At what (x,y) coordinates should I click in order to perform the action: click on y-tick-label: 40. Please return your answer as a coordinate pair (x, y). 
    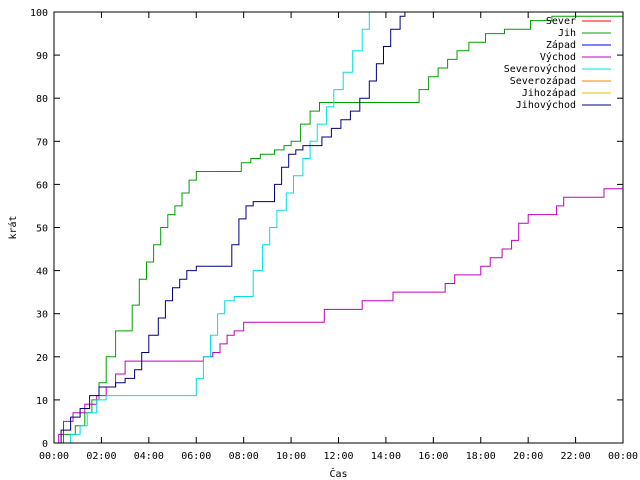
    Looking at the image, I should click on (42, 272).